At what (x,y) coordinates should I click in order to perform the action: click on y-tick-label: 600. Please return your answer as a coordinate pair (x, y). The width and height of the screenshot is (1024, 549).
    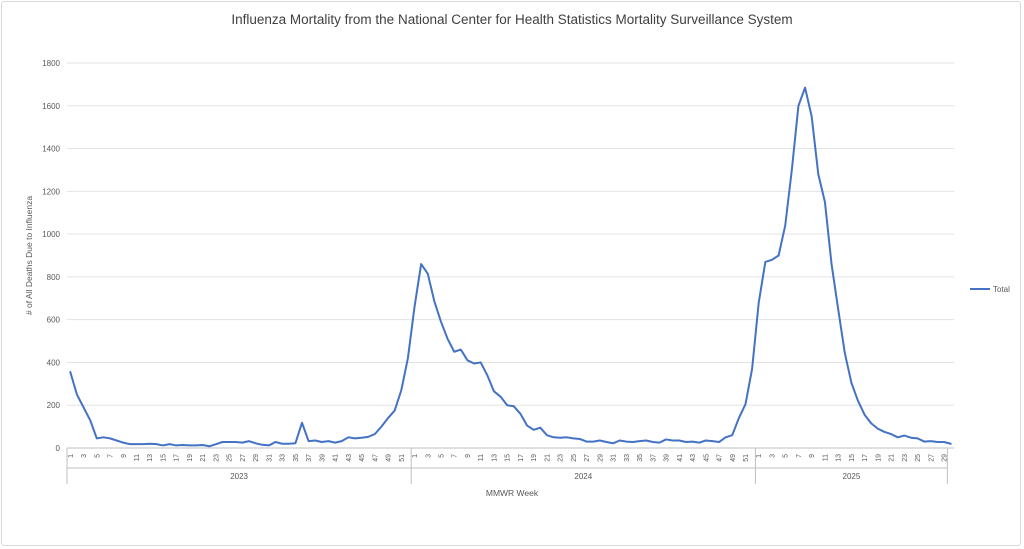
    Looking at the image, I should click on (54, 320).